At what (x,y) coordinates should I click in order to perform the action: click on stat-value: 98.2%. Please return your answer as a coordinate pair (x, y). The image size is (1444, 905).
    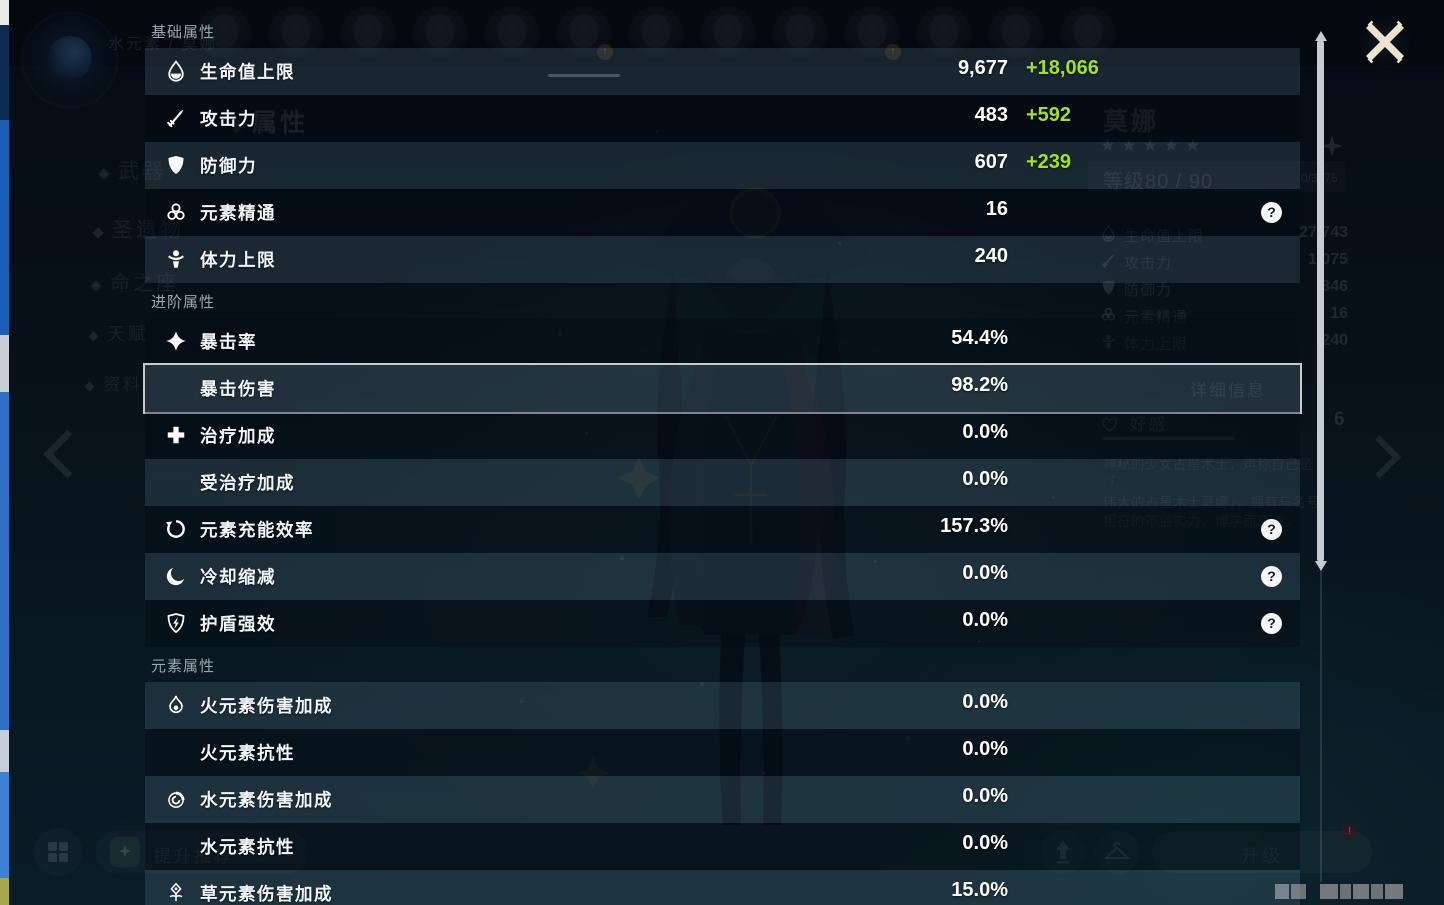
    Looking at the image, I should click on (979, 385).